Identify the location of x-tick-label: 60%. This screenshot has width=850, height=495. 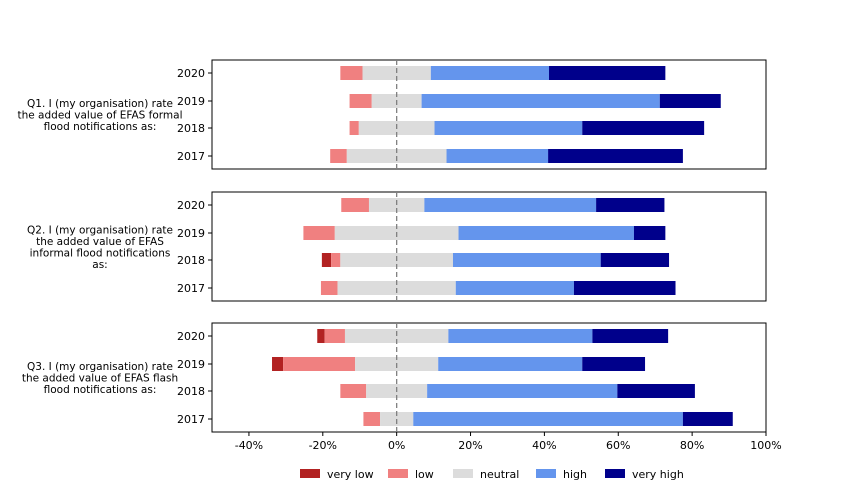
(618, 445).